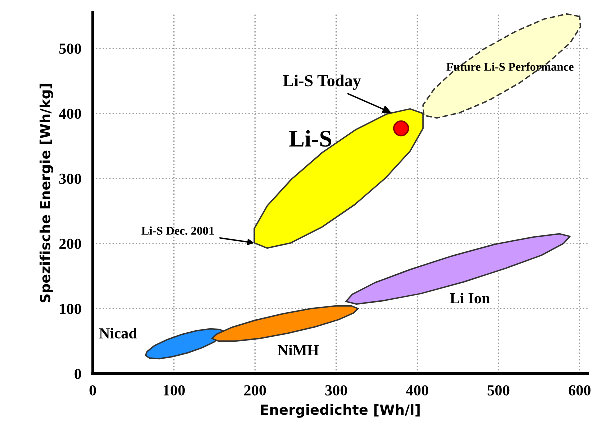 The height and width of the screenshot is (443, 600). I want to click on annotation: Li-S Dec. 2001, so click(178, 231).